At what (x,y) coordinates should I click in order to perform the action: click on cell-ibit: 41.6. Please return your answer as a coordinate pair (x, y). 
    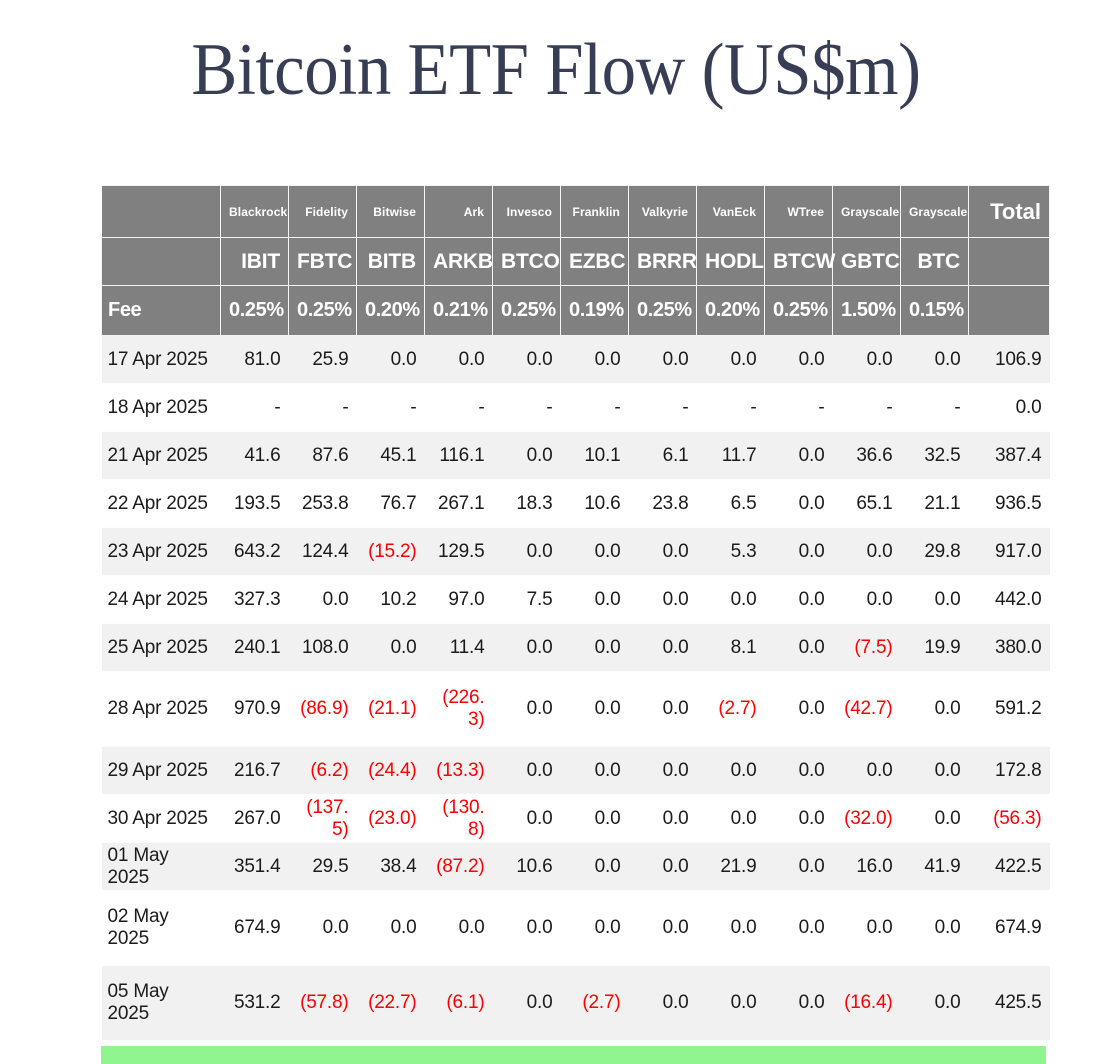
    Looking at the image, I should click on (254, 455).